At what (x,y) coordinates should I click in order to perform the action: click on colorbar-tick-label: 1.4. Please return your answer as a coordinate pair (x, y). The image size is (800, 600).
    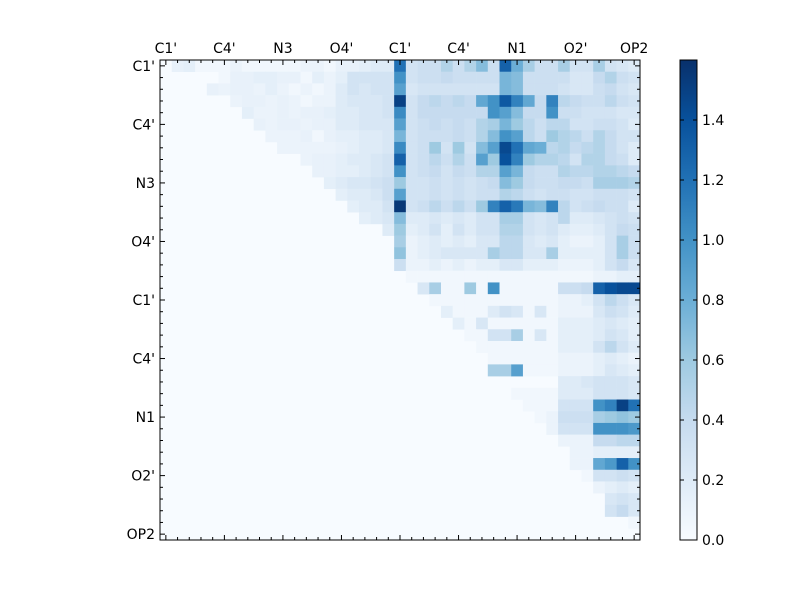
    Looking at the image, I should click on (713, 121).